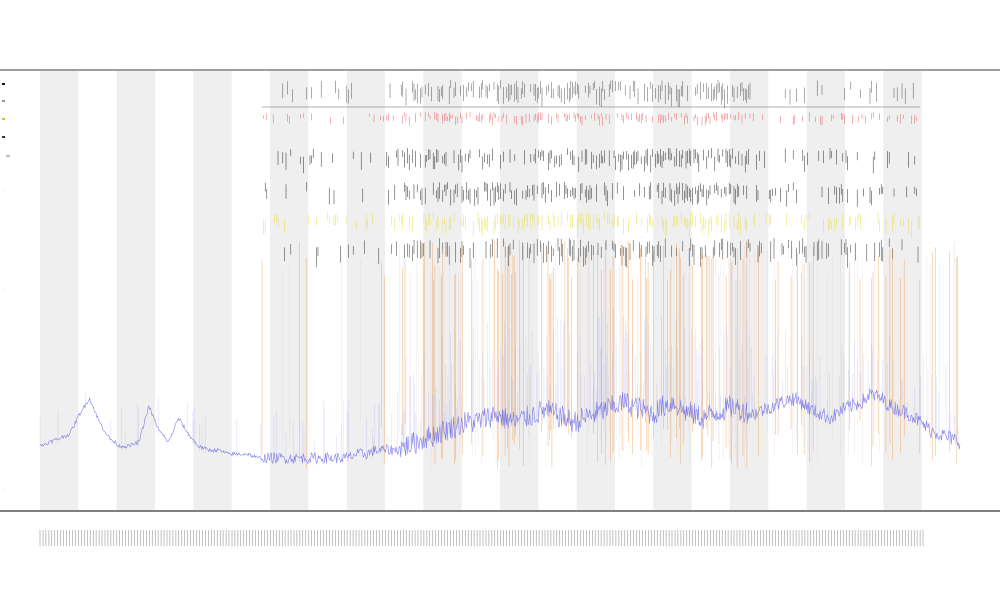 The height and width of the screenshot is (600, 1000). Describe the element at coordinates (4, 340) in the screenshot. I see `y-axis` at that location.